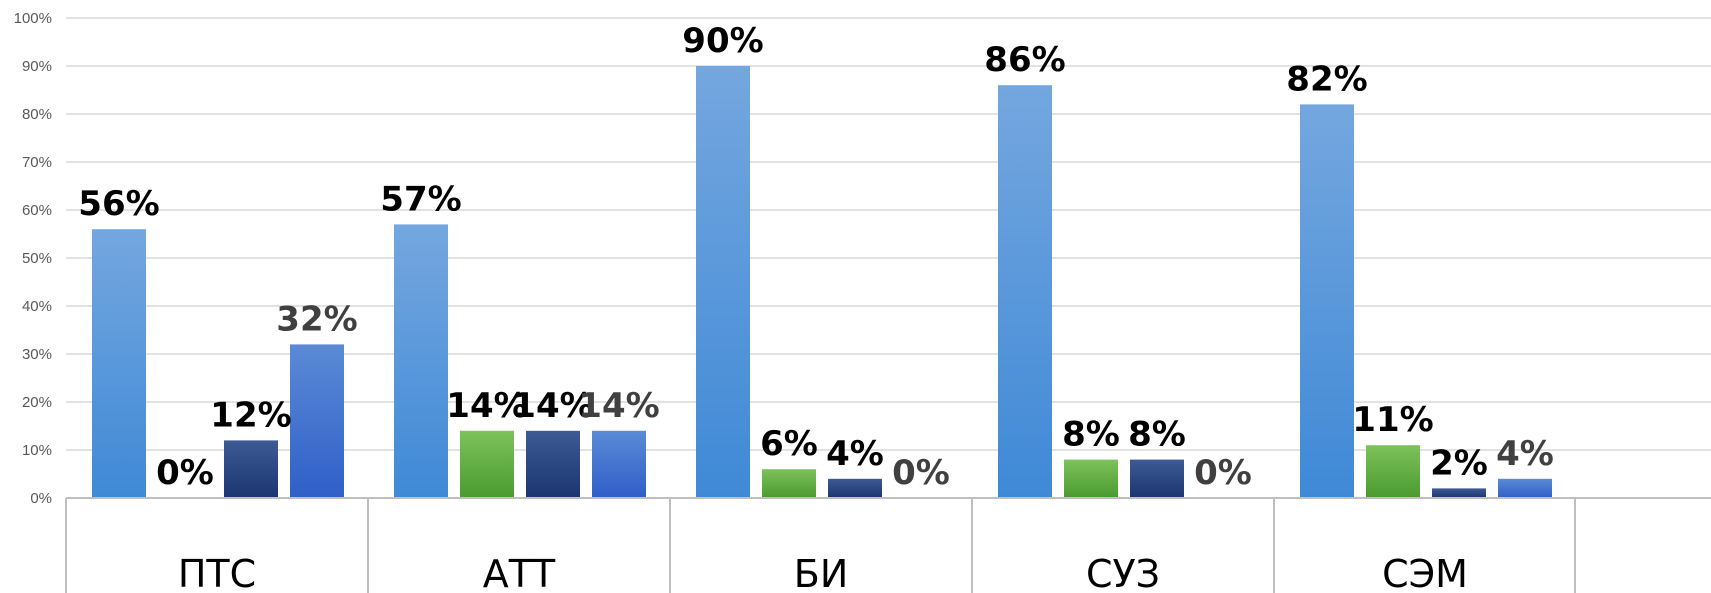  What do you see at coordinates (37, 162) in the screenshot?
I see `y-tick-label: 70%` at bounding box center [37, 162].